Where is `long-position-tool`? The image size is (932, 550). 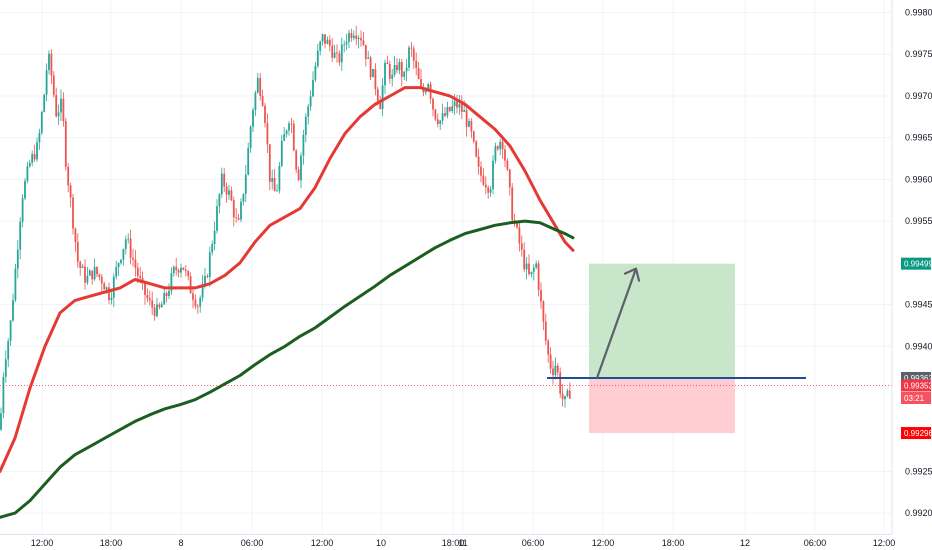 long-position-tool is located at coordinates (662, 348).